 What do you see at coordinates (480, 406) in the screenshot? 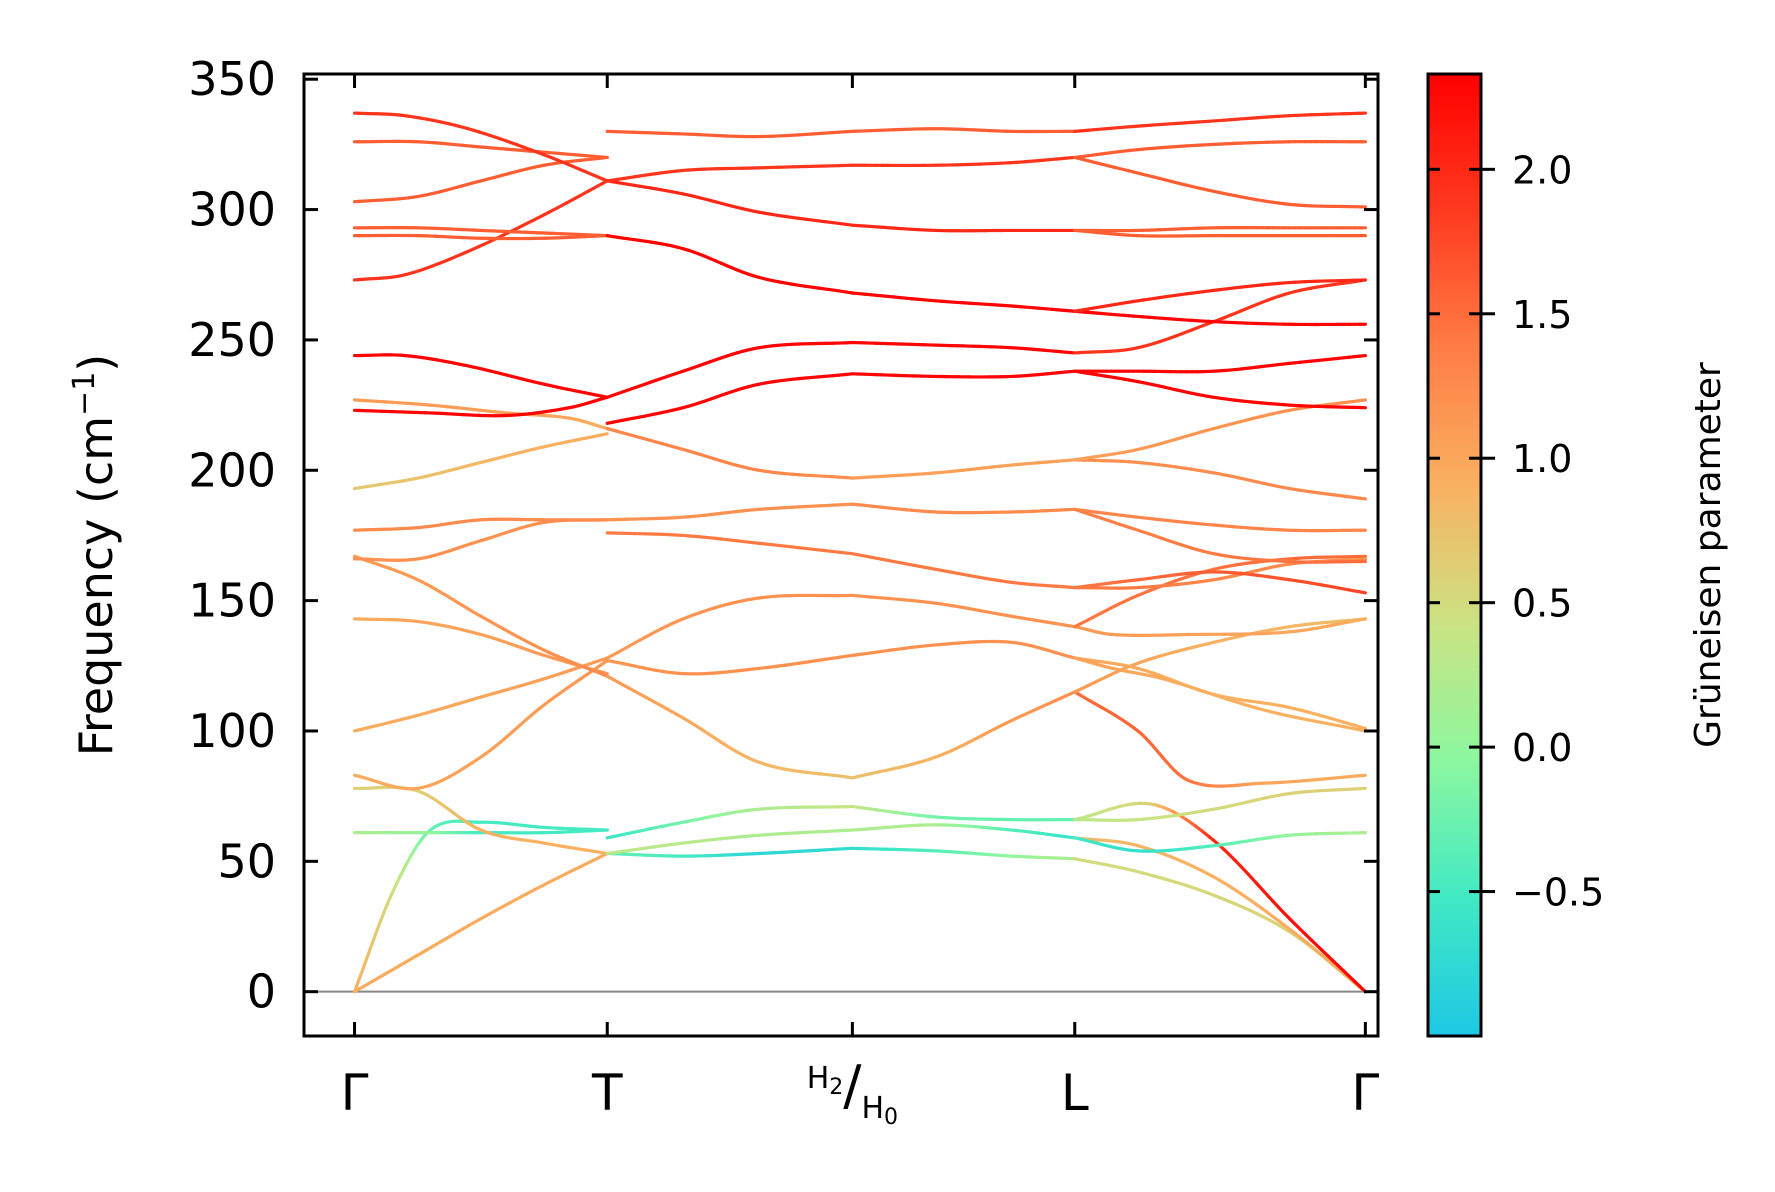
I see `band-b13-GT` at bounding box center [480, 406].